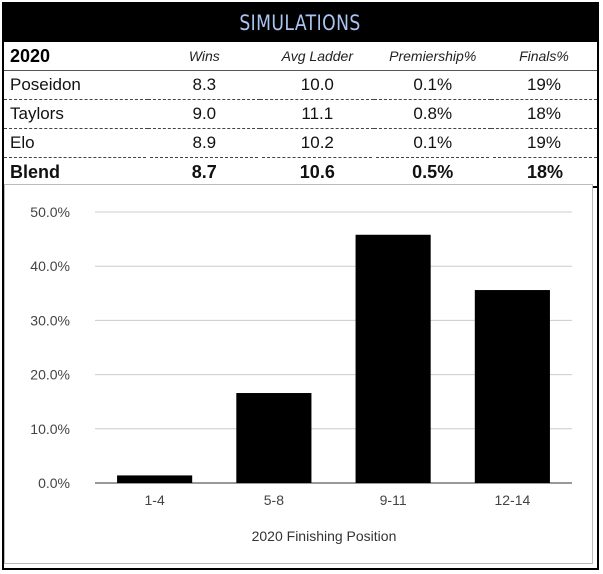 This screenshot has width=603, height=574. What do you see at coordinates (316, 172) in the screenshot?
I see `row-avg-ladder: 10.6` at bounding box center [316, 172].